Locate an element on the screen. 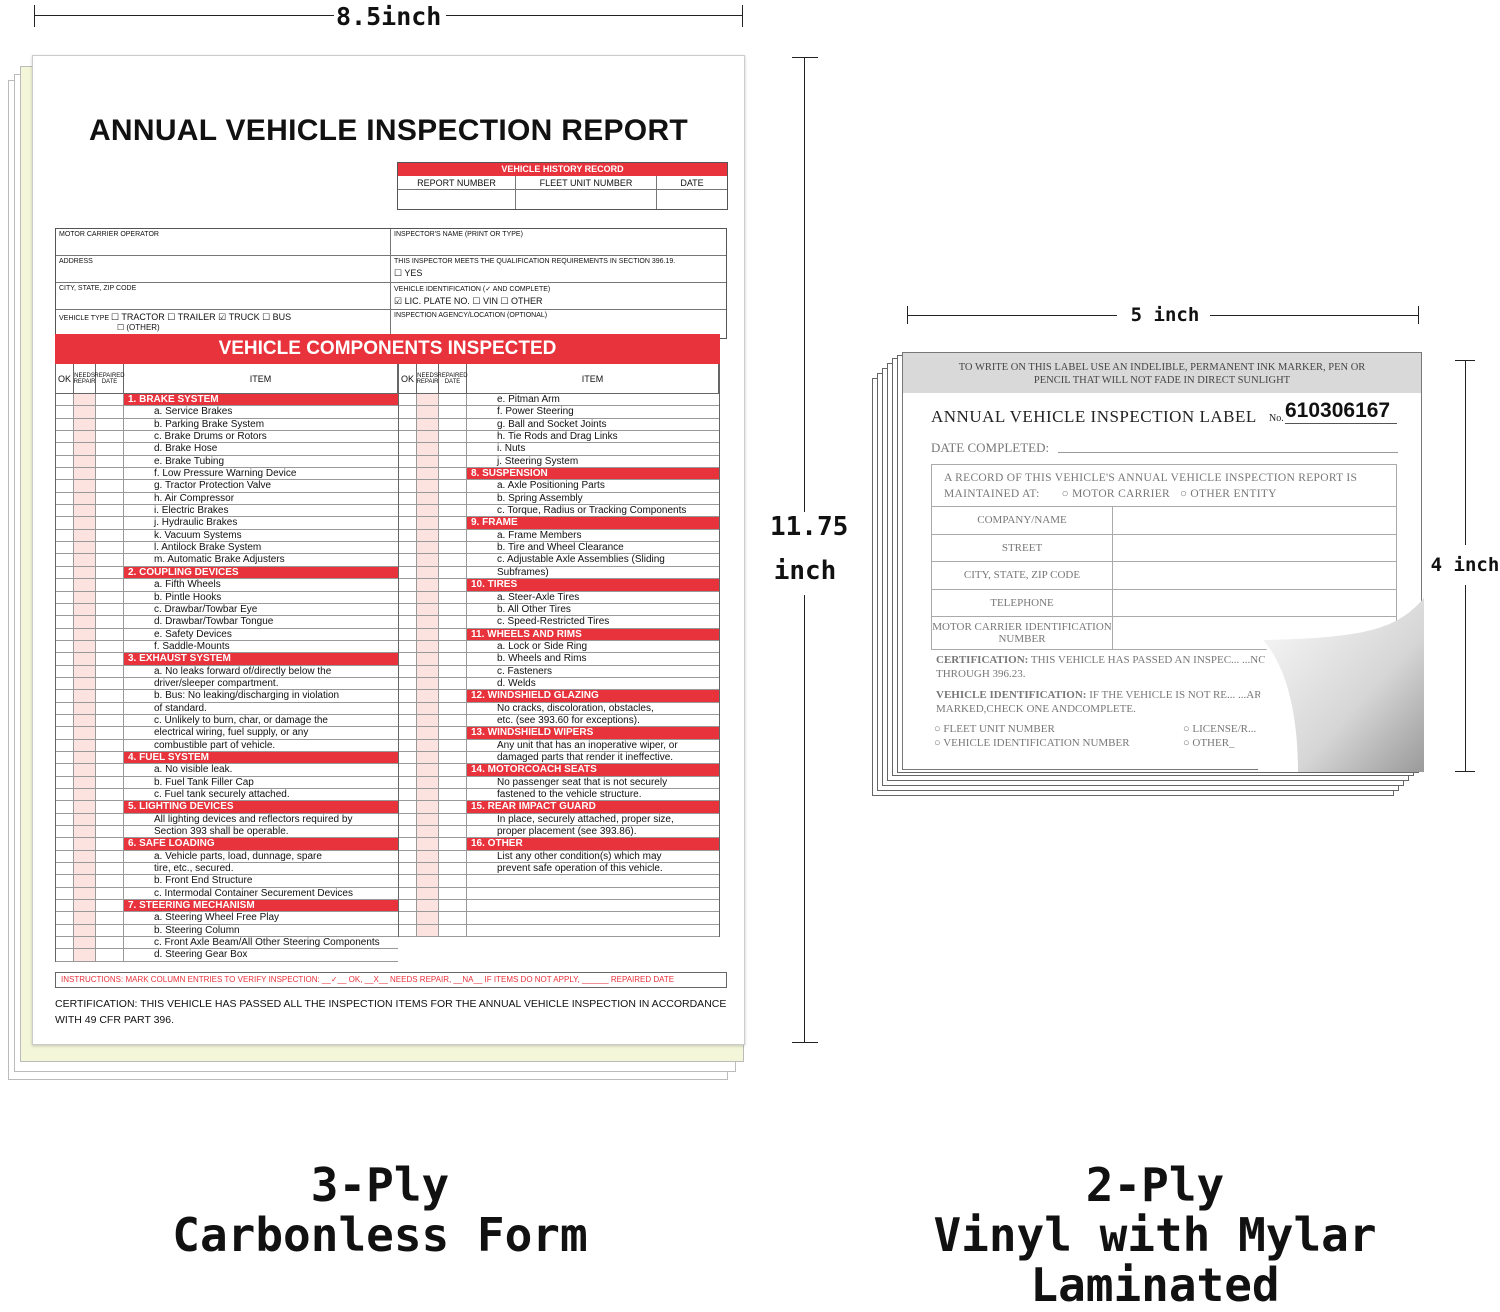 The height and width of the screenshot is (1312, 1500). motor-carrier-radio: ○ MOTOR CARRIER is located at coordinates (1116, 494).